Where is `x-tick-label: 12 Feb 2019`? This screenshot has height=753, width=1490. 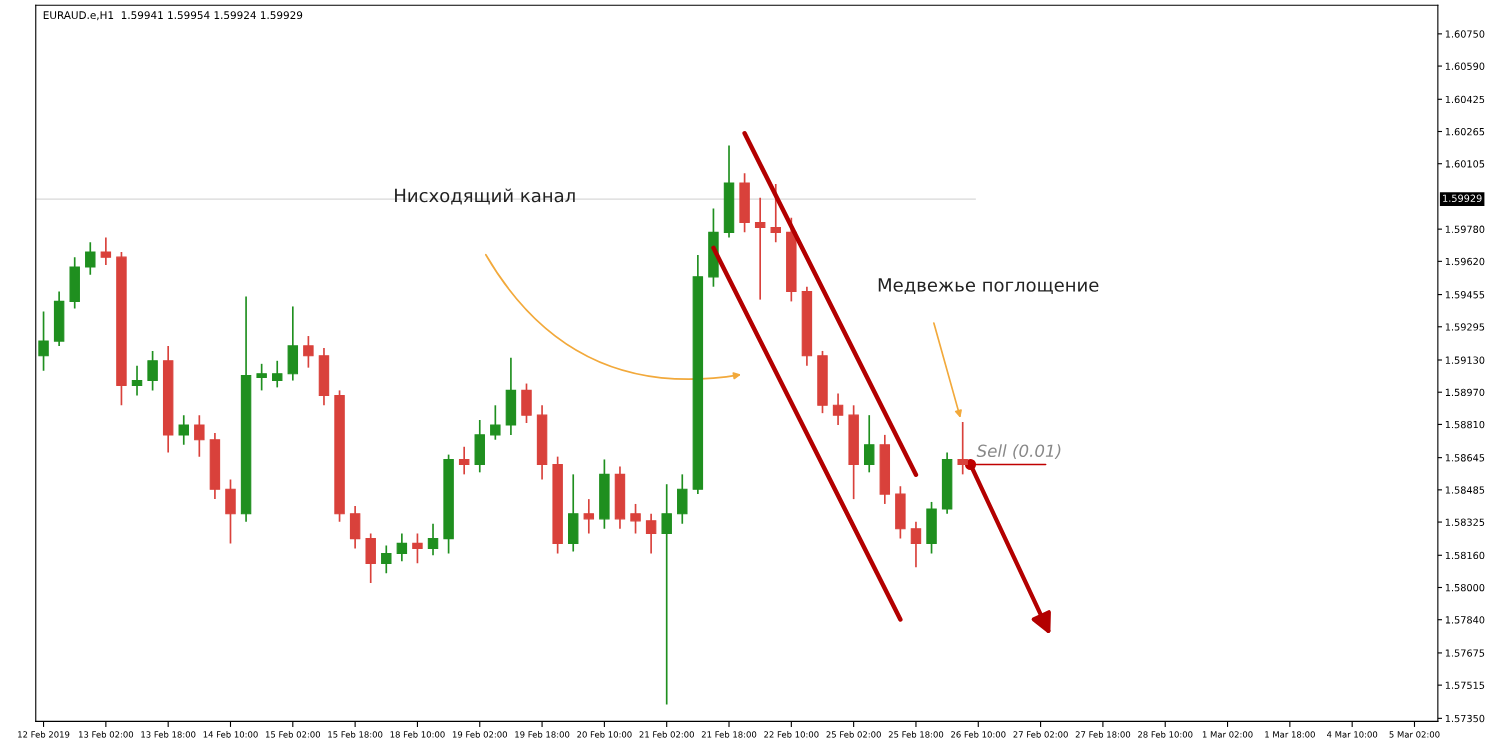
x-tick-label: 12 Feb 2019 is located at coordinates (44, 734).